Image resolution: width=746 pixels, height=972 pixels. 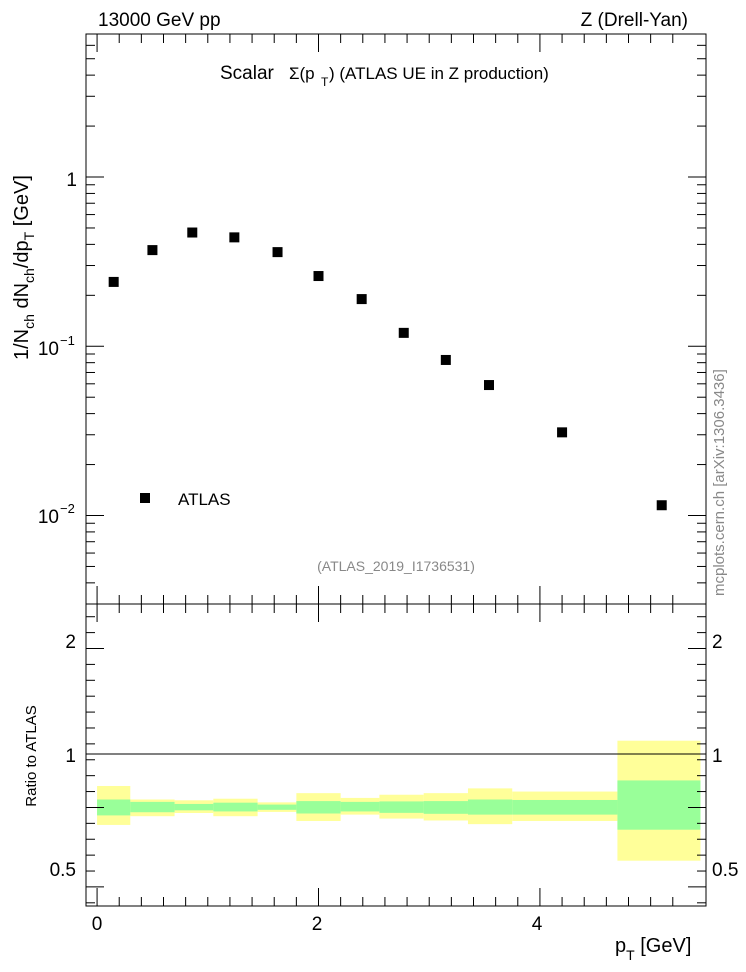 I want to click on side-note: mcplots.cern.ch [arXiv:1306.3436], so click(x=719, y=482).